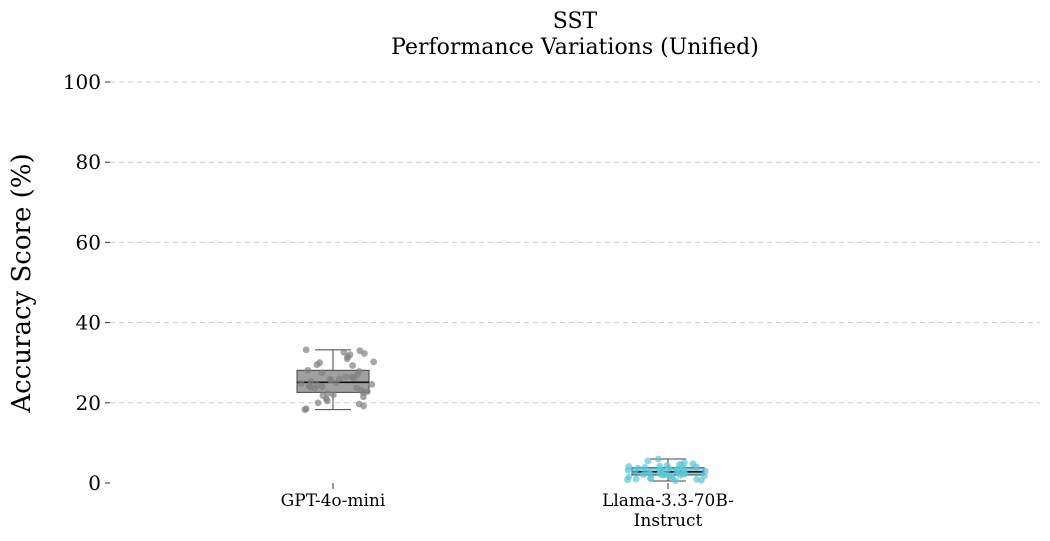 Image resolution: width=1050 pixels, height=541 pixels. Describe the element at coordinates (88, 323) in the screenshot. I see `y-tick-label: 40` at that location.